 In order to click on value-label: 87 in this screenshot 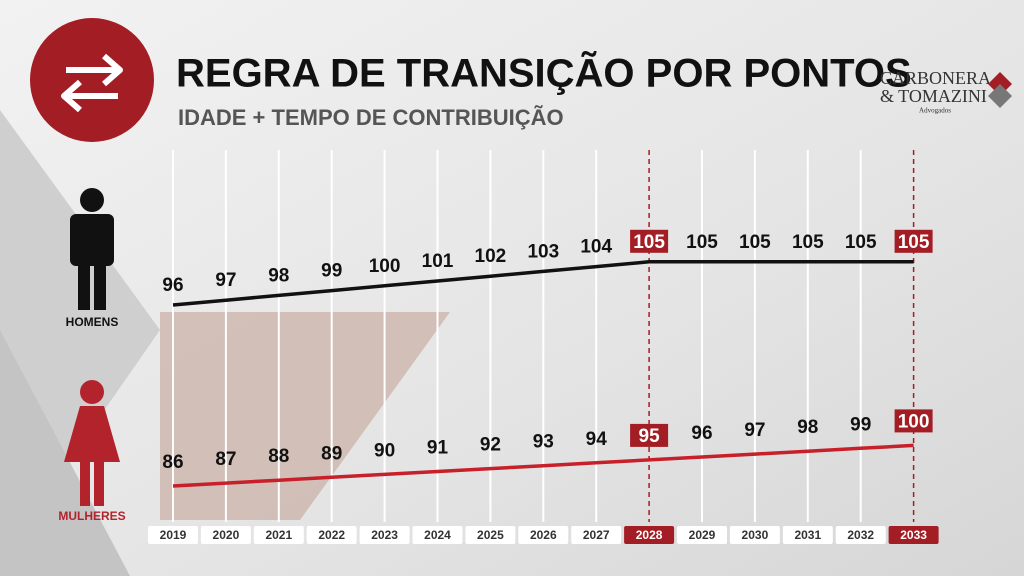, I will do `click(225, 459)`.